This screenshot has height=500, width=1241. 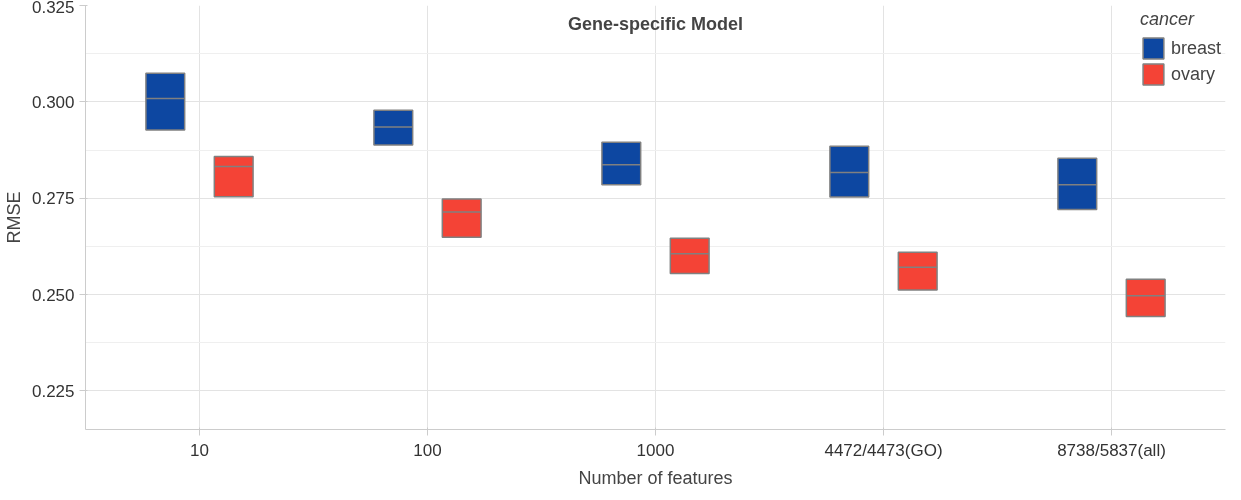 What do you see at coordinates (53, 295) in the screenshot?
I see `y-tick-label: 0.250` at bounding box center [53, 295].